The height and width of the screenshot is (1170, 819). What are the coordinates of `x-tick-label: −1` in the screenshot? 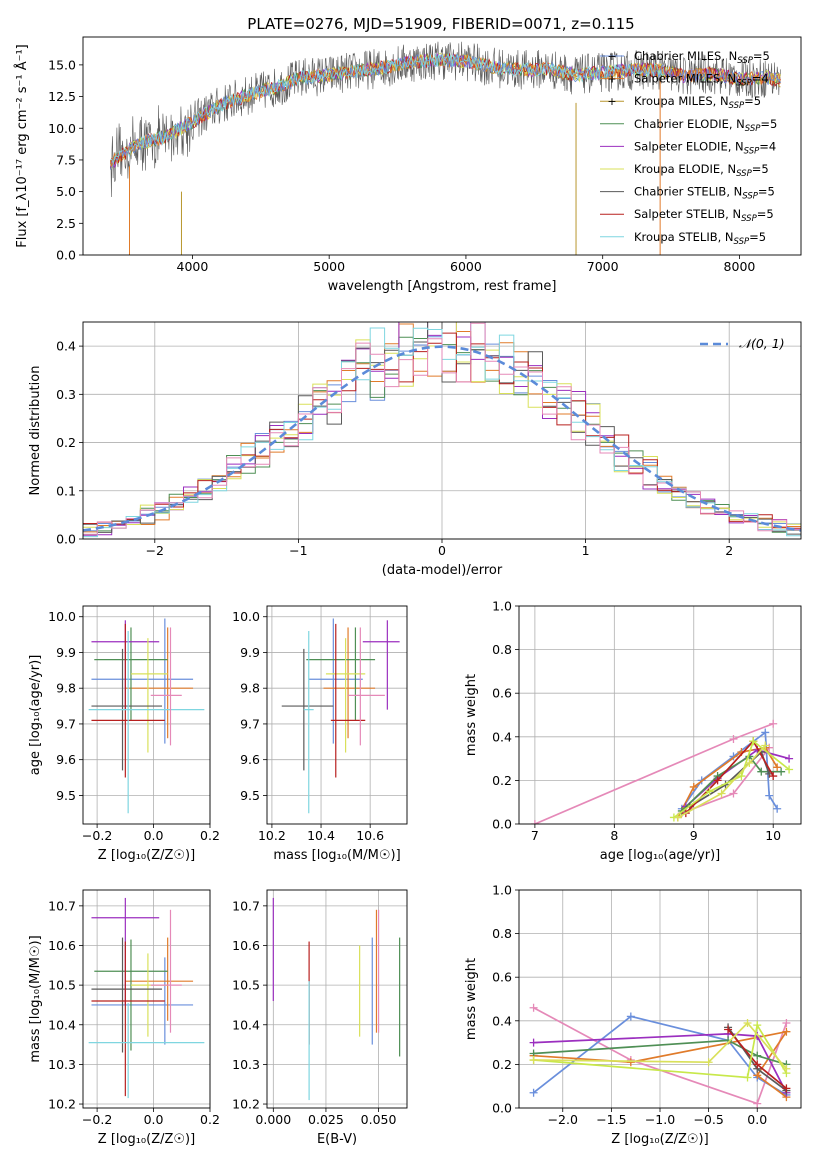 It's located at (298, 550).